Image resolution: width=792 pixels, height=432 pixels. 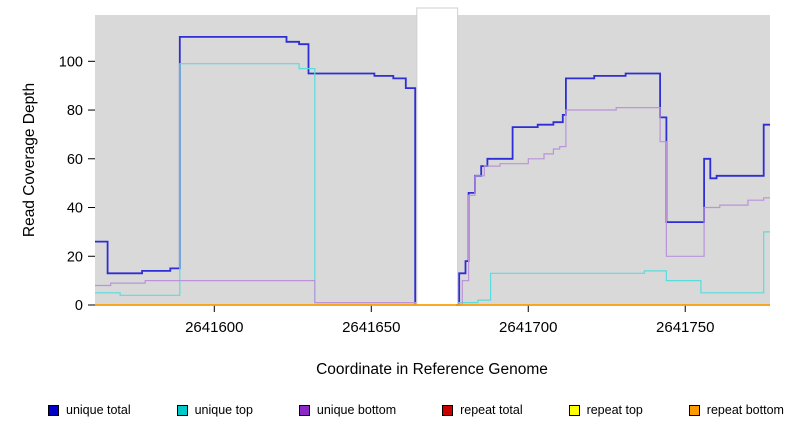 What do you see at coordinates (304, 410) in the screenshot?
I see `unique-bottom-swatch-icon` at bounding box center [304, 410].